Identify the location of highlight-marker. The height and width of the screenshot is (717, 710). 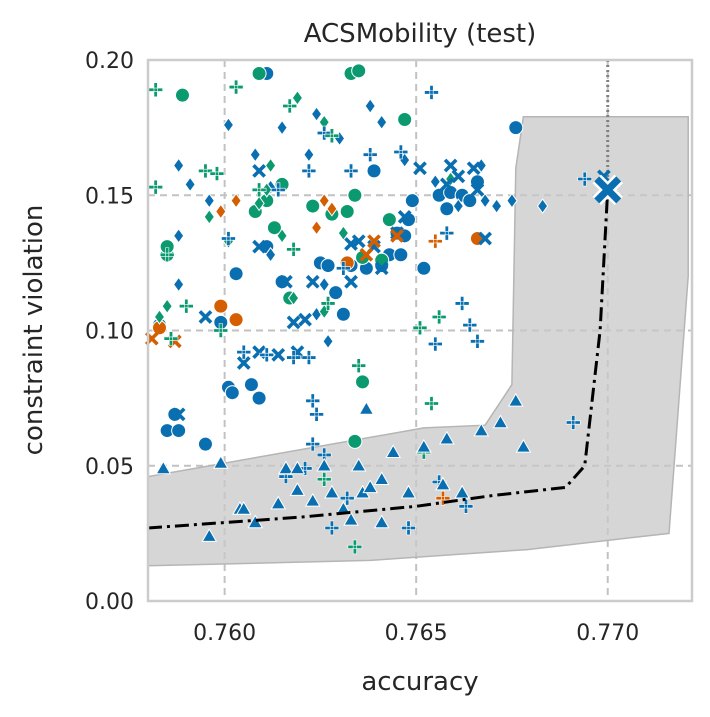
(607, 190).